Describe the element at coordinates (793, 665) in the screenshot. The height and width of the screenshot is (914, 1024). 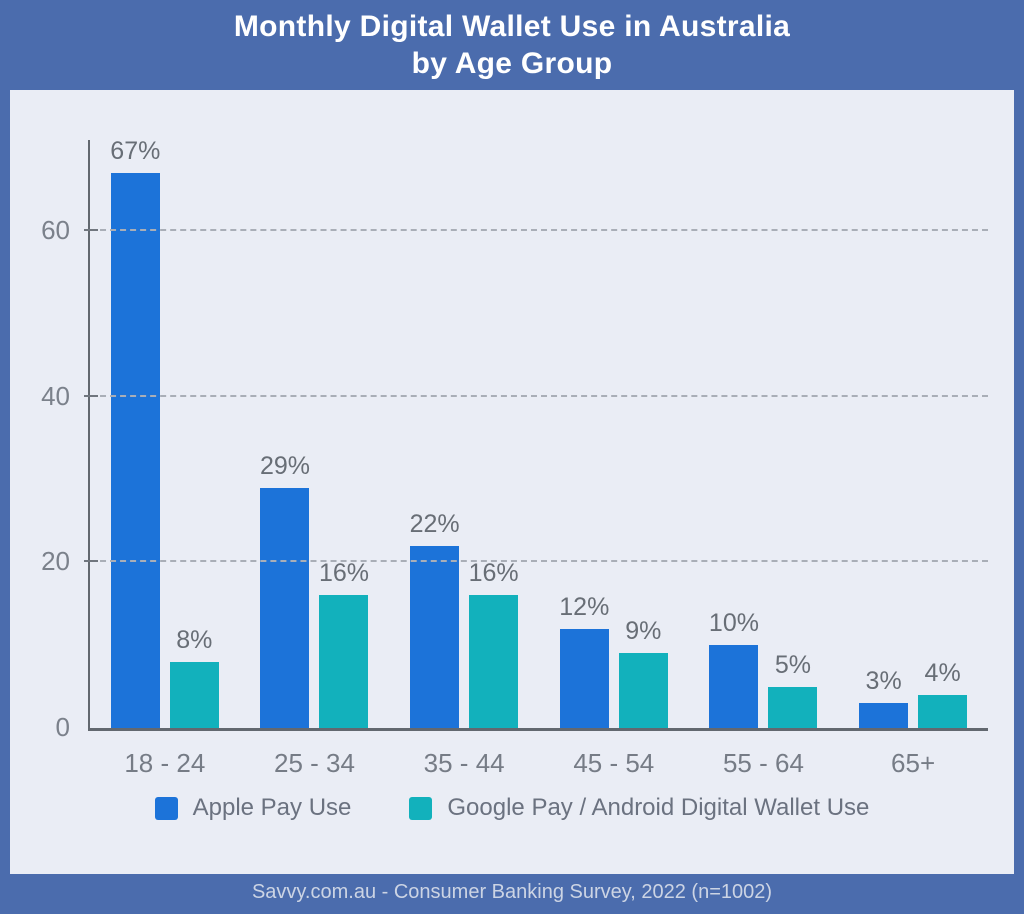
I see `value-label: 5%` at that location.